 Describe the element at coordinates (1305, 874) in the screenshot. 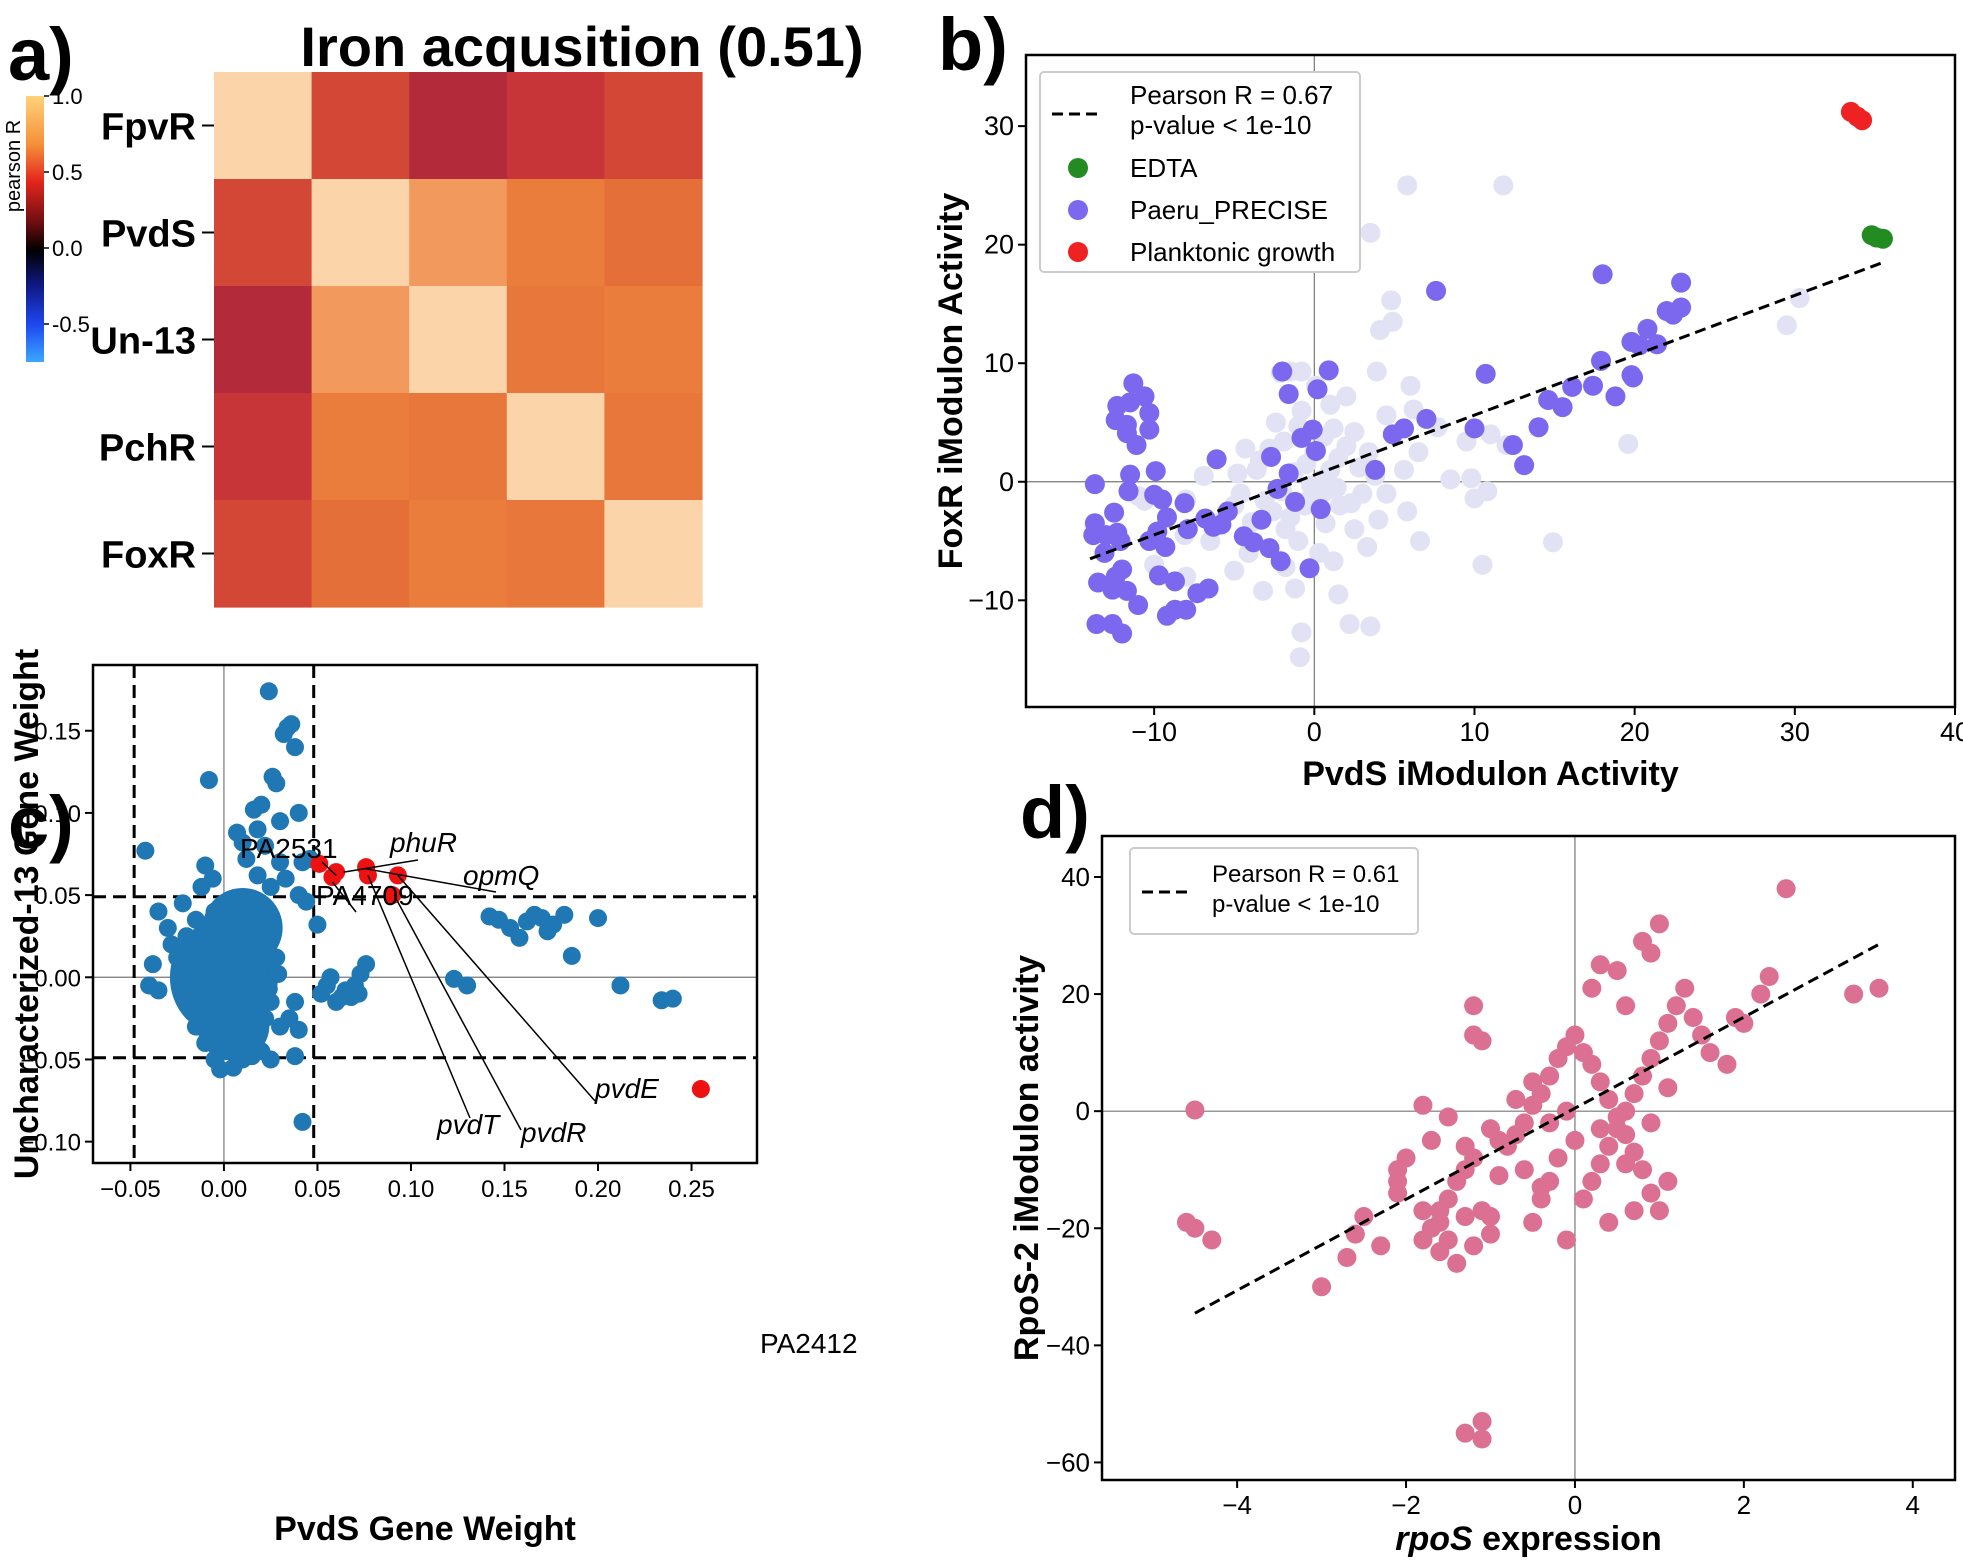

I see `legend-pearson: Pearson R = 0.61` at that location.